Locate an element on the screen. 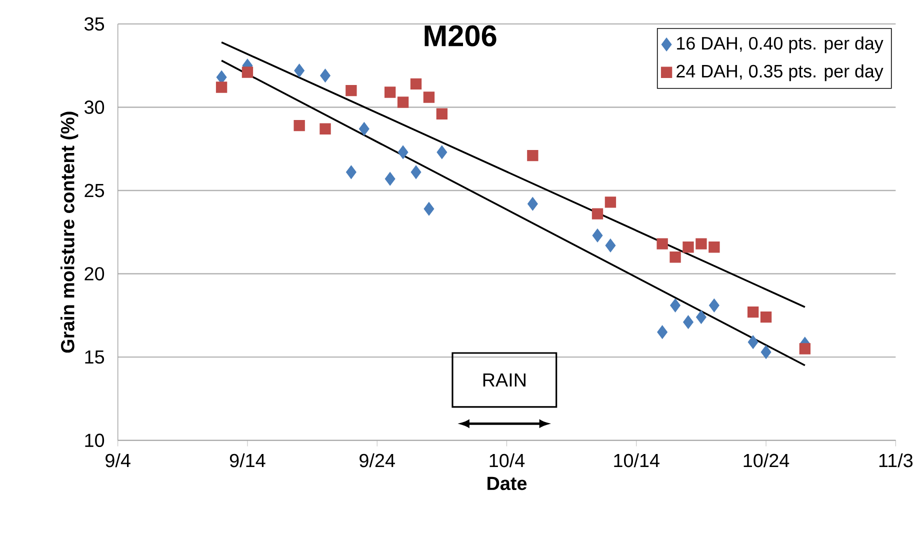 This screenshot has height=539, width=920. chart-title: M206 is located at coordinates (460, 35).